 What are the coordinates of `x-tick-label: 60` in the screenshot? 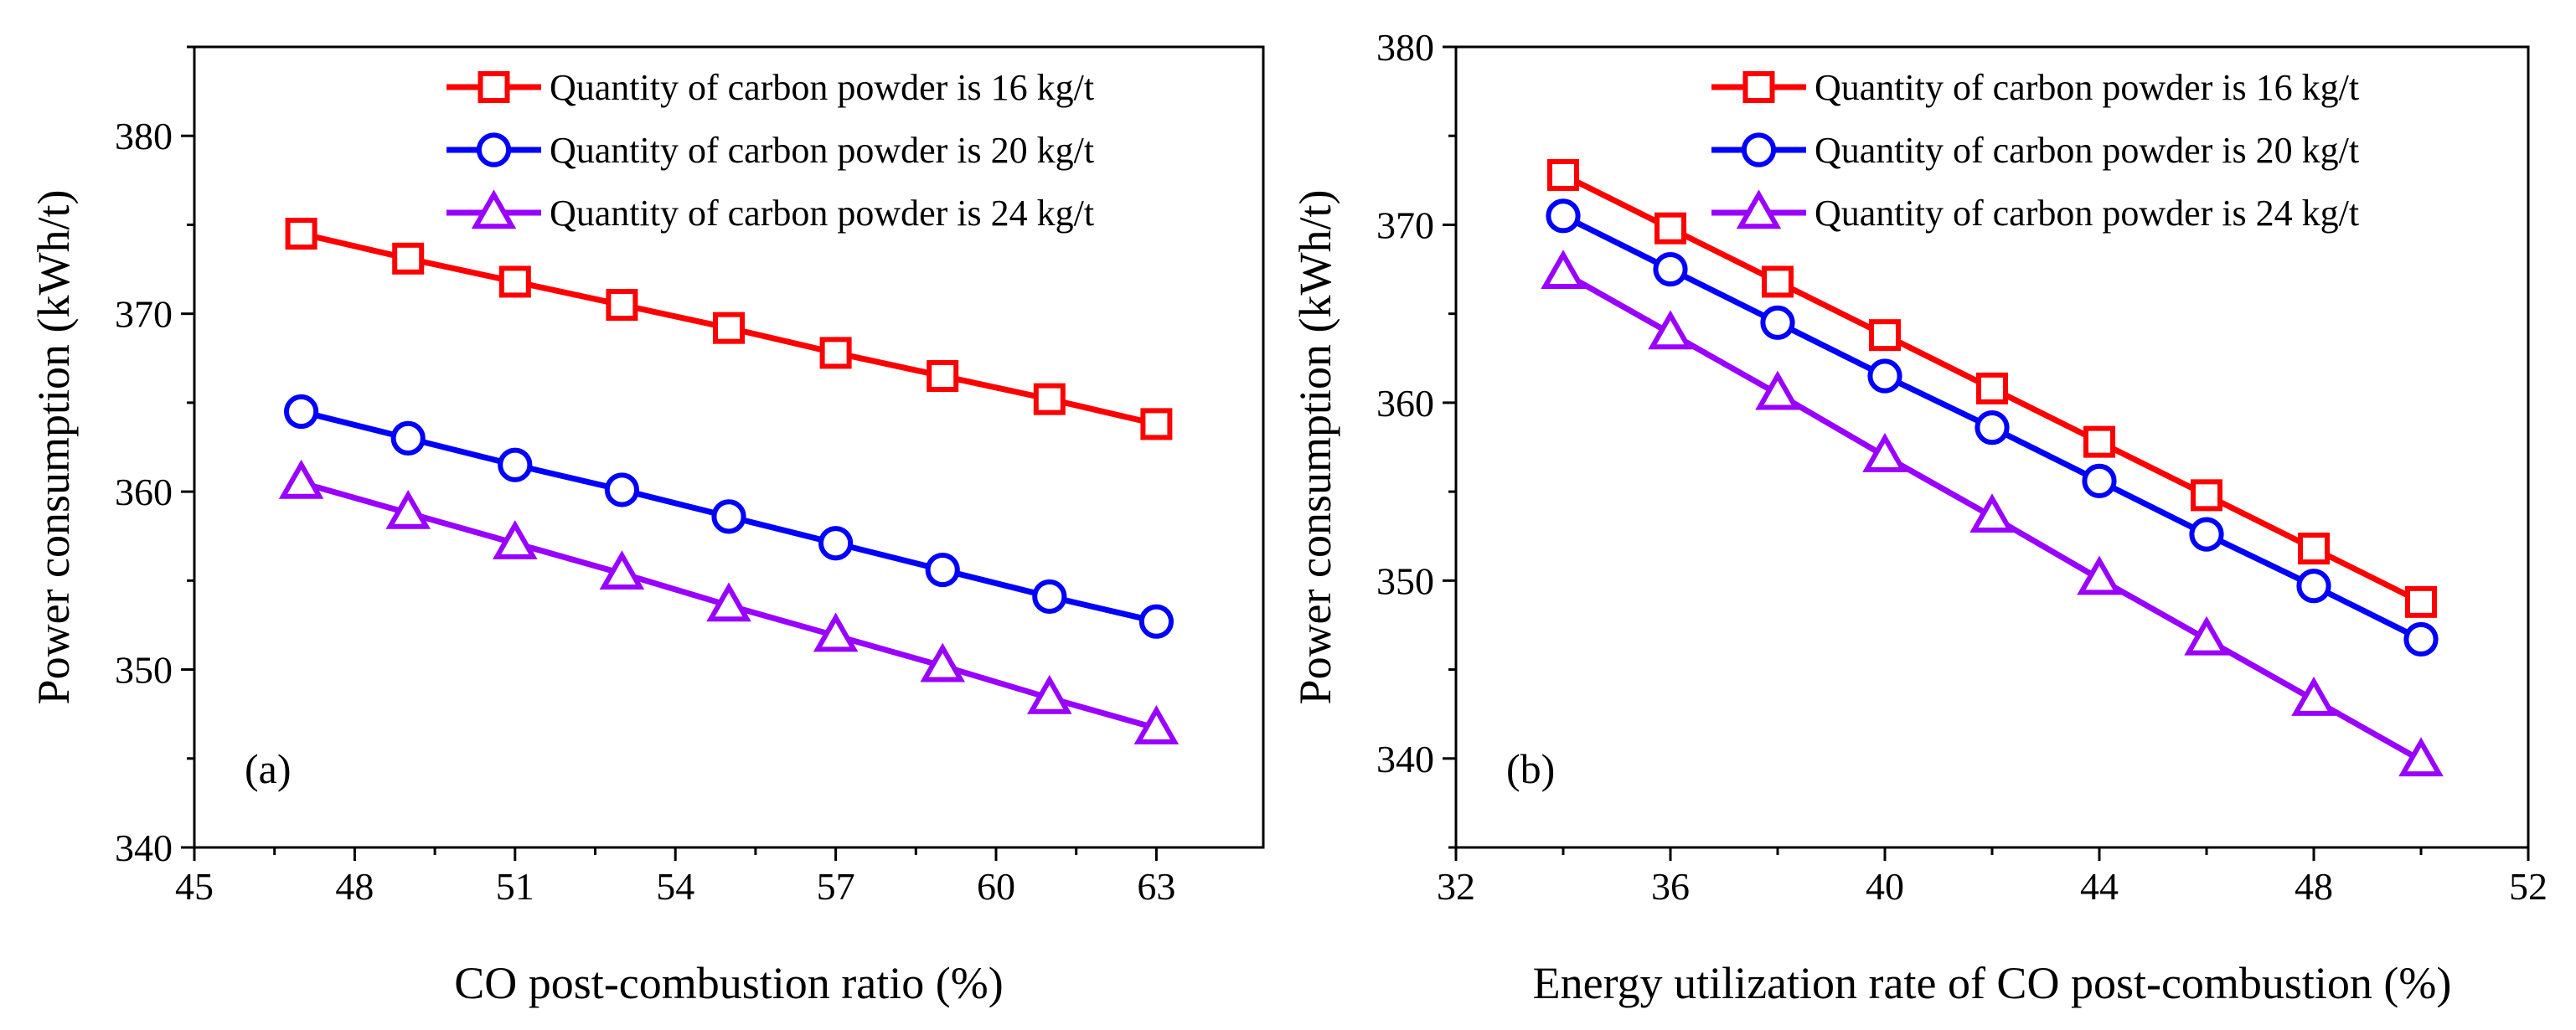 It's located at (996, 886).